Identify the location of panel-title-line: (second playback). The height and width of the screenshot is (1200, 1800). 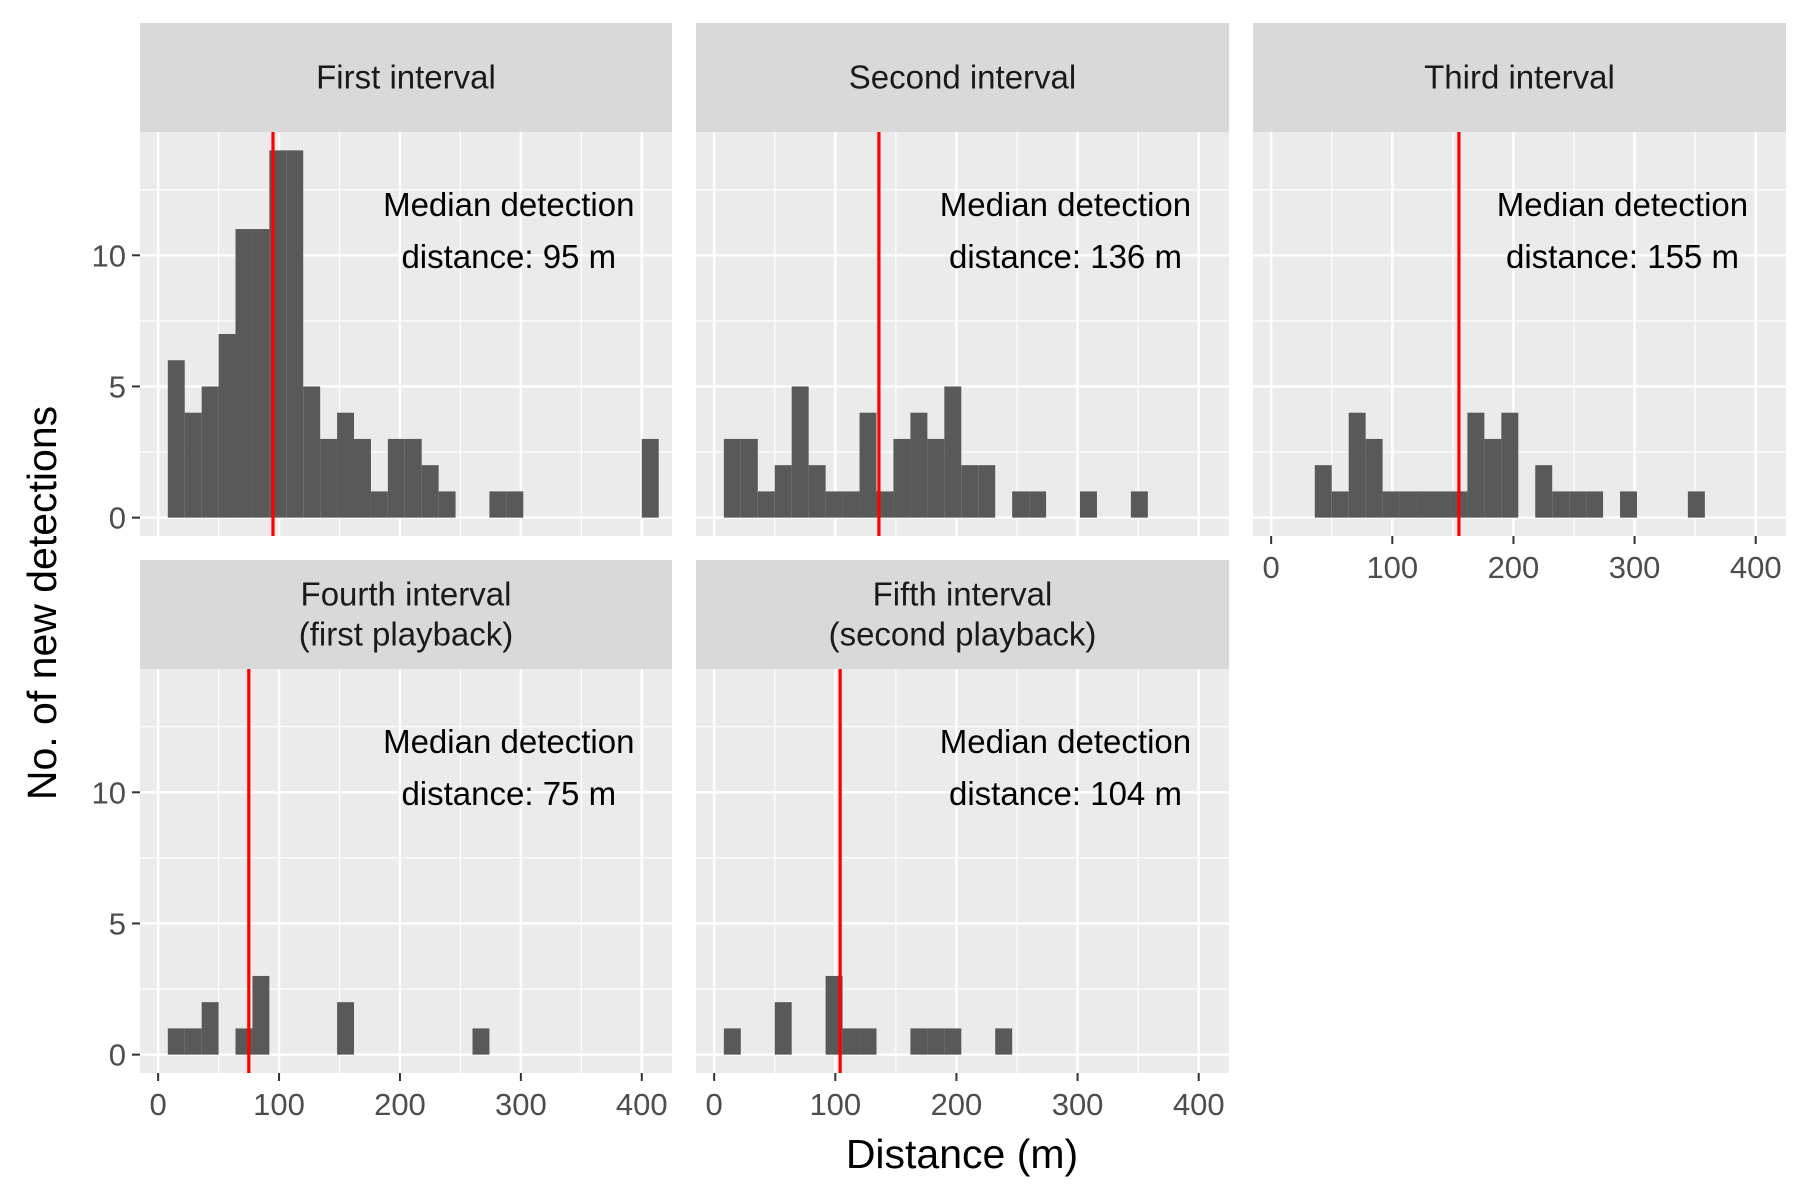
(963, 634).